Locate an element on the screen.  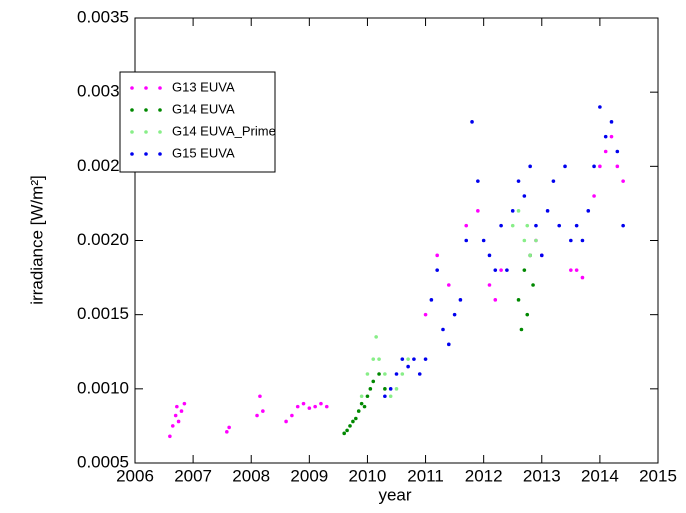
y-axis-label: irradiance [W/m²] is located at coordinates (36, 239).